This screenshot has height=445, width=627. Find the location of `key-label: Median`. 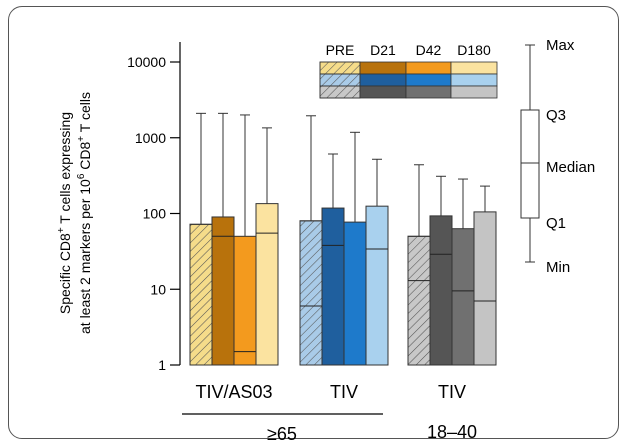

key-label: Median is located at coordinates (570, 167).